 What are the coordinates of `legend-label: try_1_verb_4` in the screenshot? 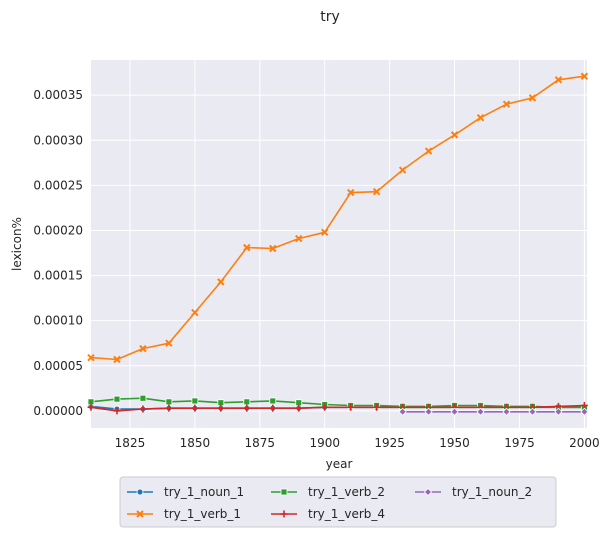 It's located at (346, 514).